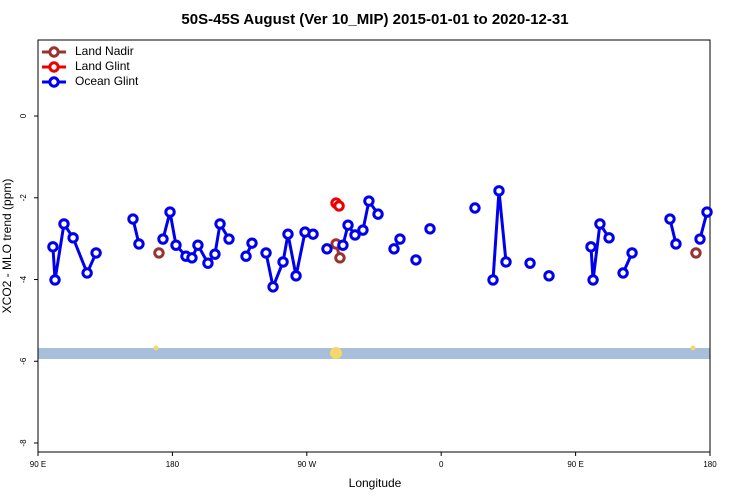  I want to click on legend-label: Land Nadir, so click(104, 51).